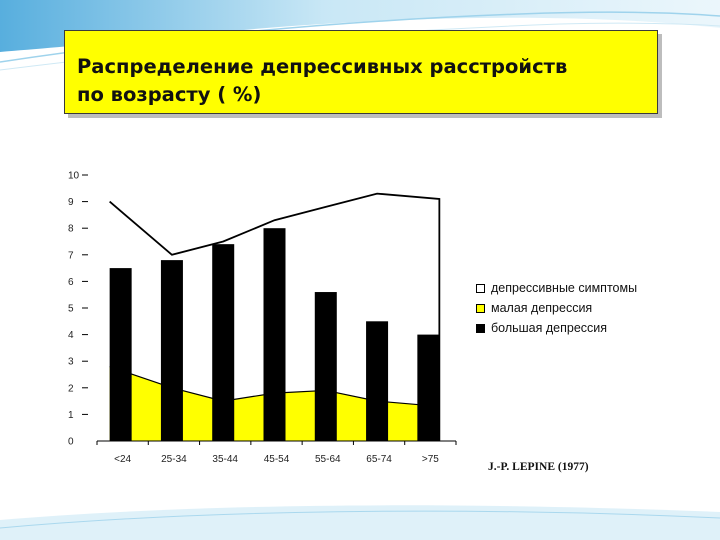 The height and width of the screenshot is (540, 720). What do you see at coordinates (542, 308) in the screenshot?
I see `legend-label-minor: малая депрессия` at bounding box center [542, 308].